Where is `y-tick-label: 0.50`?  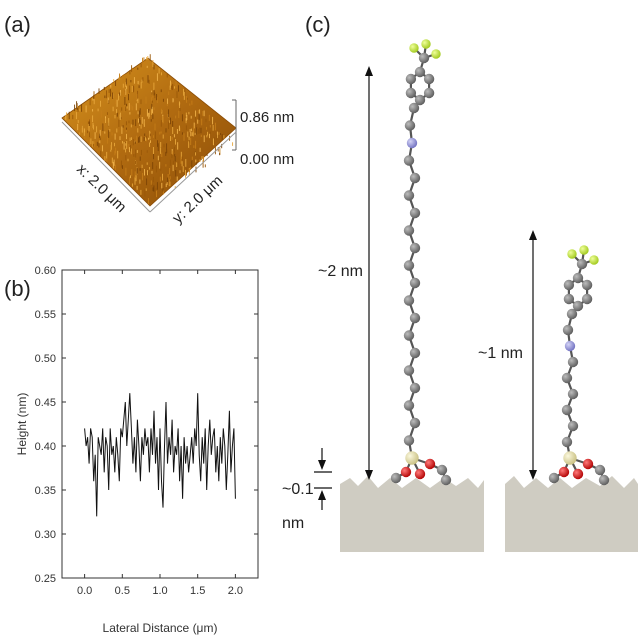
y-tick-label: 0.50 is located at coordinates (45, 359).